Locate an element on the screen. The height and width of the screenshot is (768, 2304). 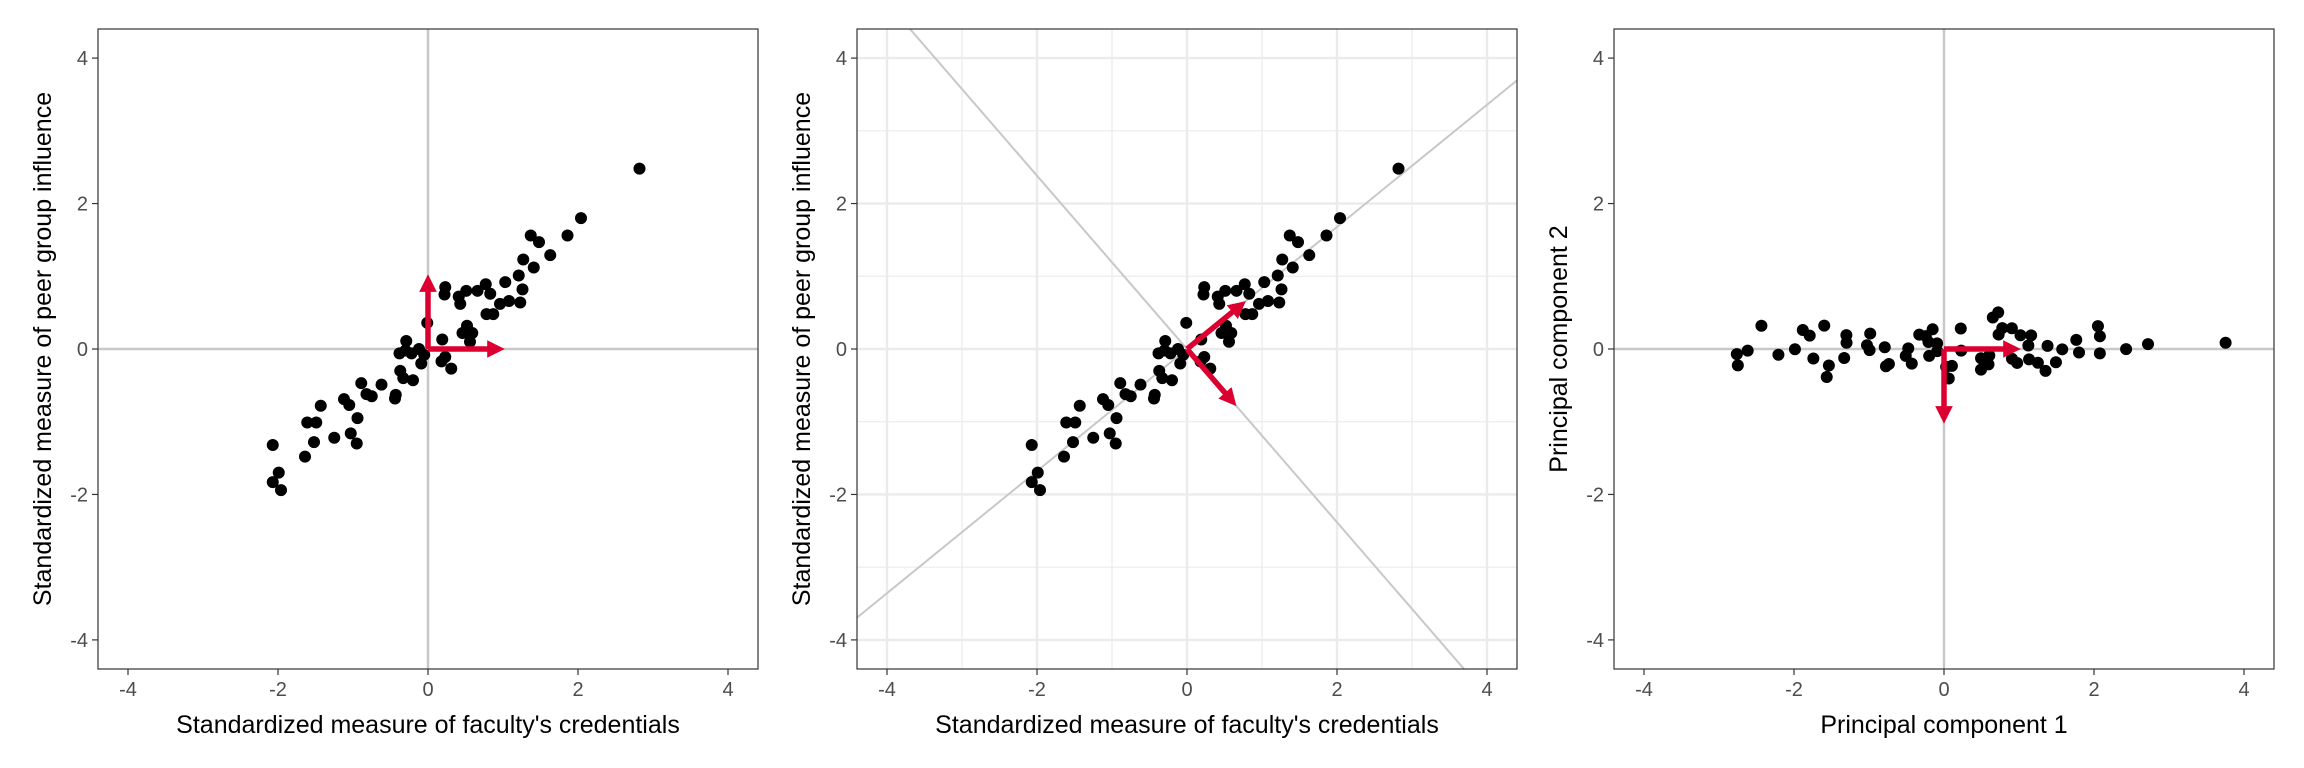
x-axis-title: Principal component 1 is located at coordinates (1943, 725).